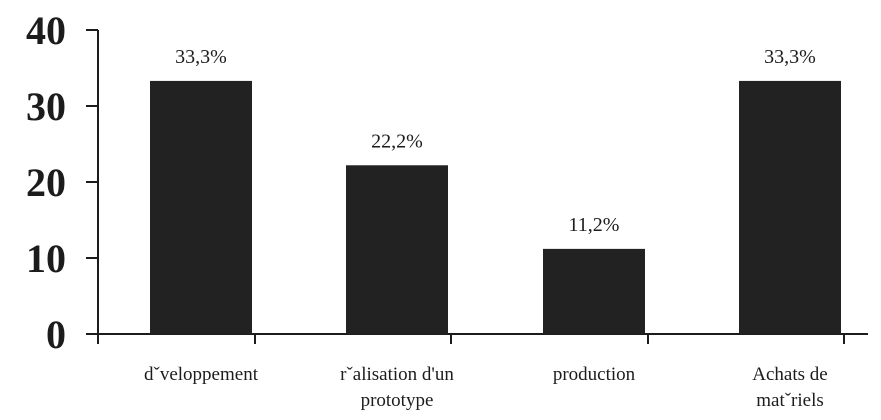 The width and height of the screenshot is (881, 420). I want to click on y-tick-label: 0, so click(56, 334).